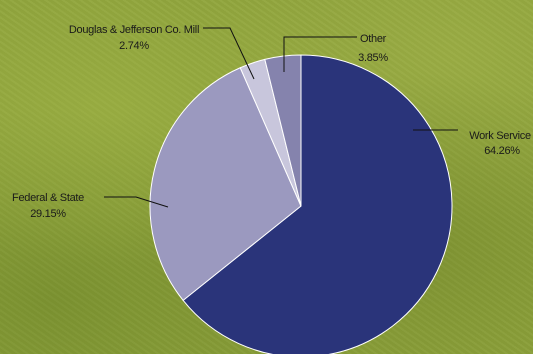 This screenshot has width=533, height=354. What do you see at coordinates (373, 58) in the screenshot?
I see `slice-value-other: 3.85%` at bounding box center [373, 58].